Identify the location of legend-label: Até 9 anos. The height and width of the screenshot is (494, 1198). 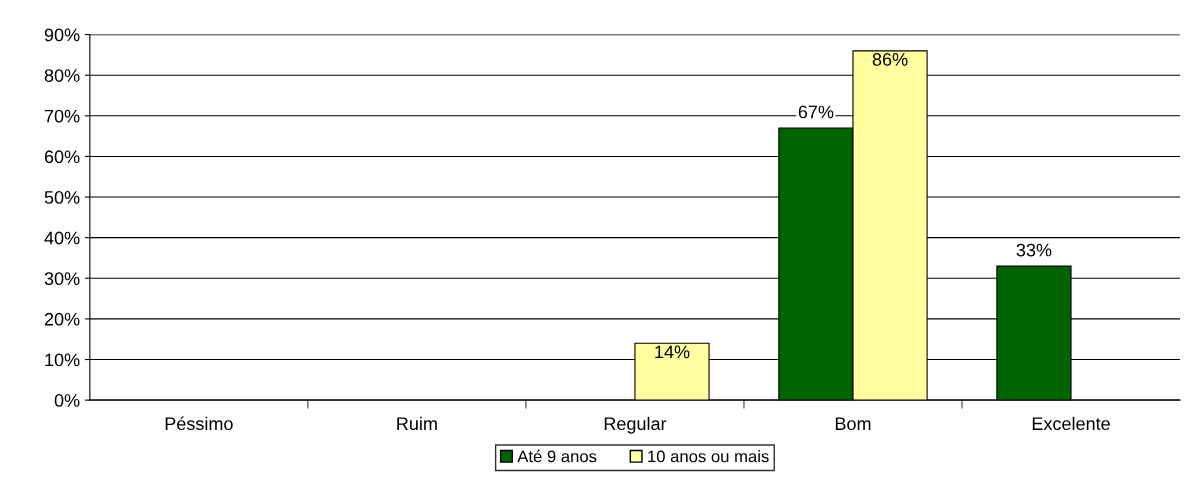
(557, 456).